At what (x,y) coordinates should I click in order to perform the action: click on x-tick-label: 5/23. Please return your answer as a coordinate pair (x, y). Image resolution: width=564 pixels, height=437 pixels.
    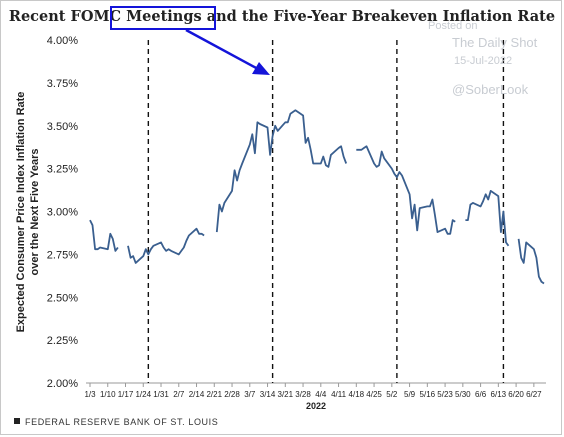
    Looking at the image, I should click on (445, 394).